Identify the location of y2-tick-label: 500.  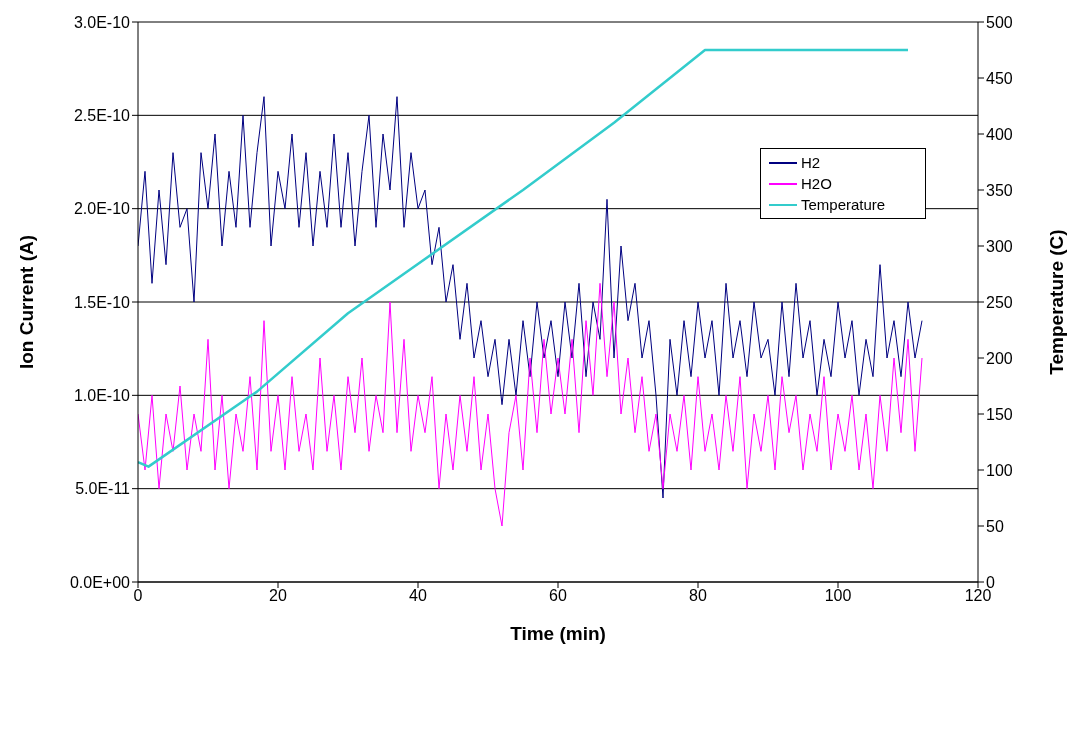
(999, 22).